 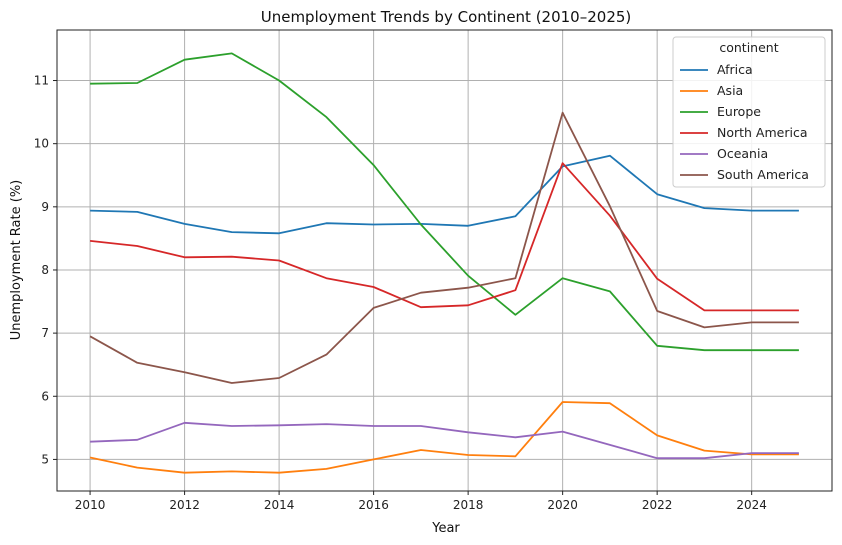 I want to click on y-tick-label: 6, so click(x=45, y=396).